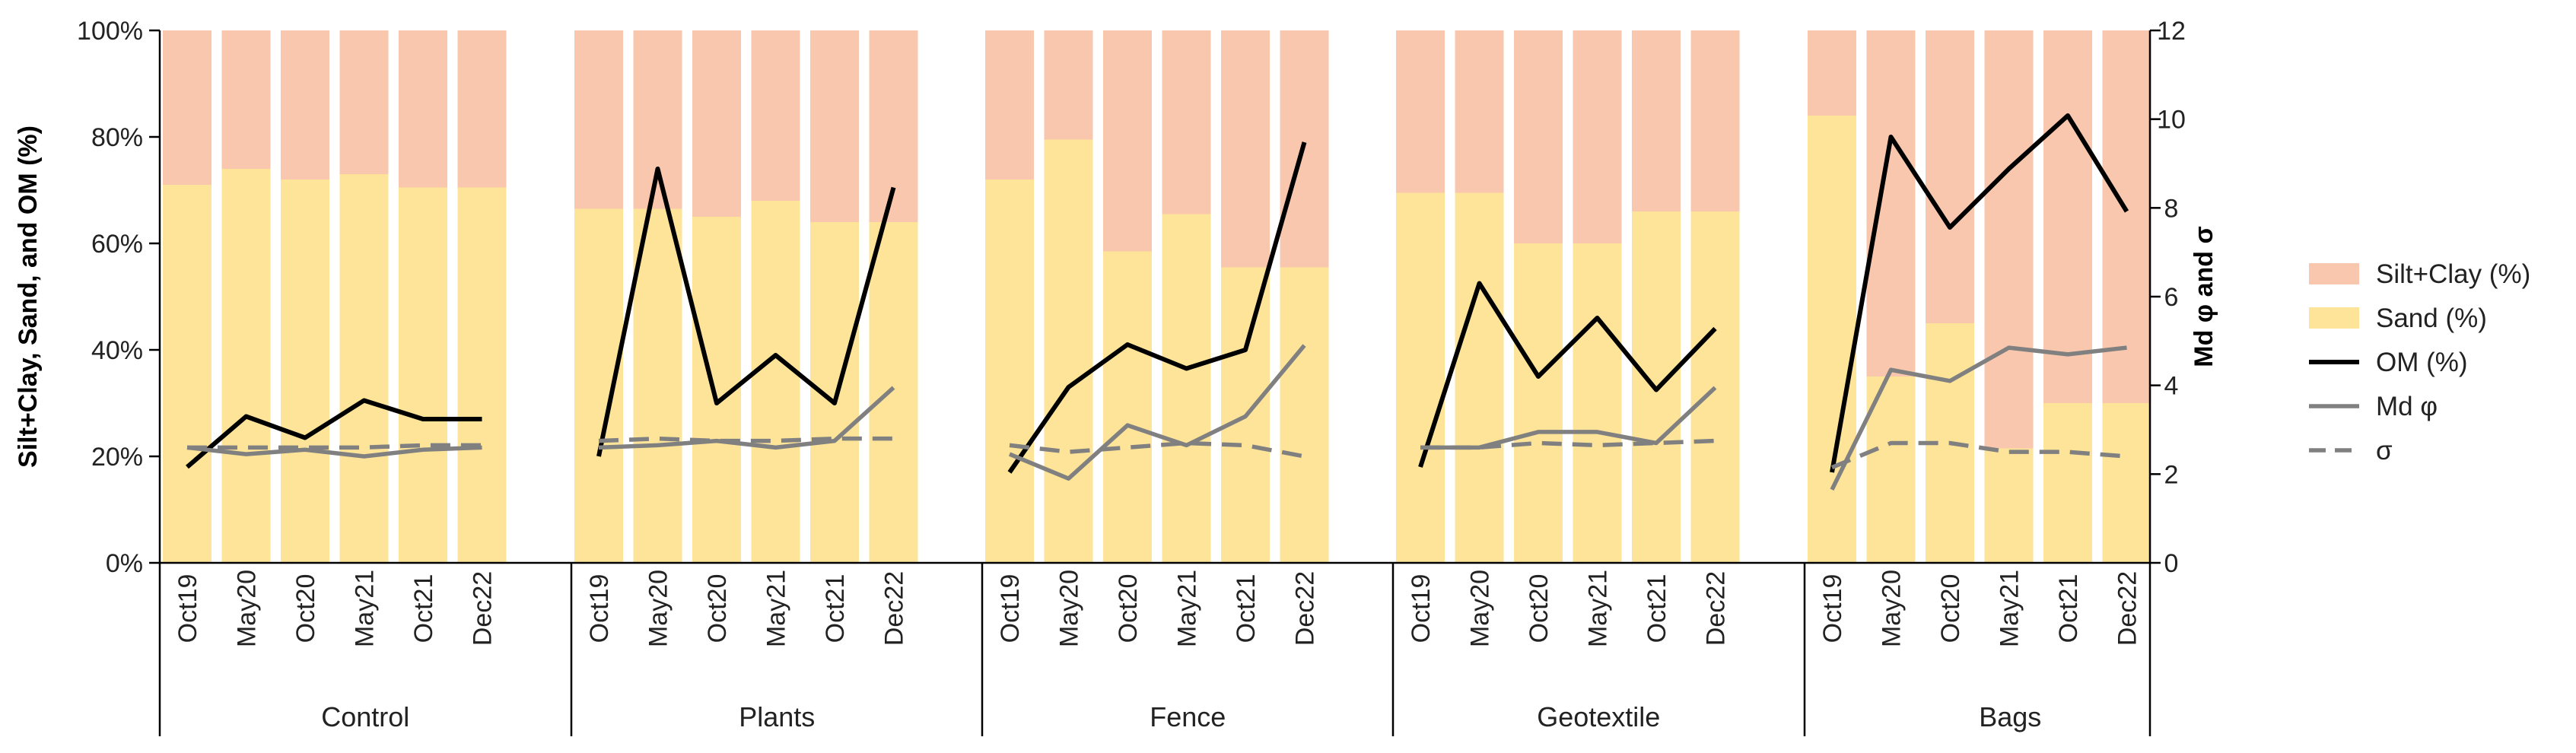 This screenshot has width=2576, height=753. Describe the element at coordinates (1187, 388) in the screenshot. I see `bar-sand-fence-may21` at that location.